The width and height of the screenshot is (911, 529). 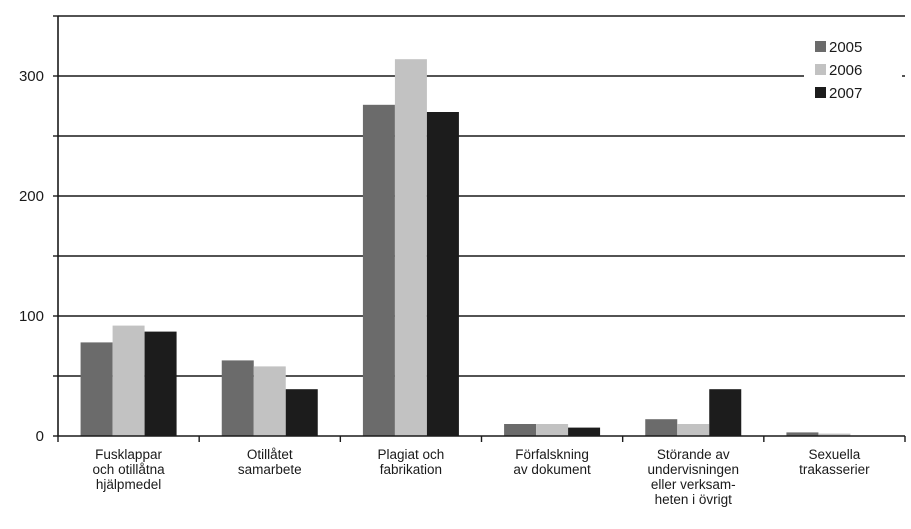 I want to click on x-category-label-line: av dokument, so click(x=552, y=469).